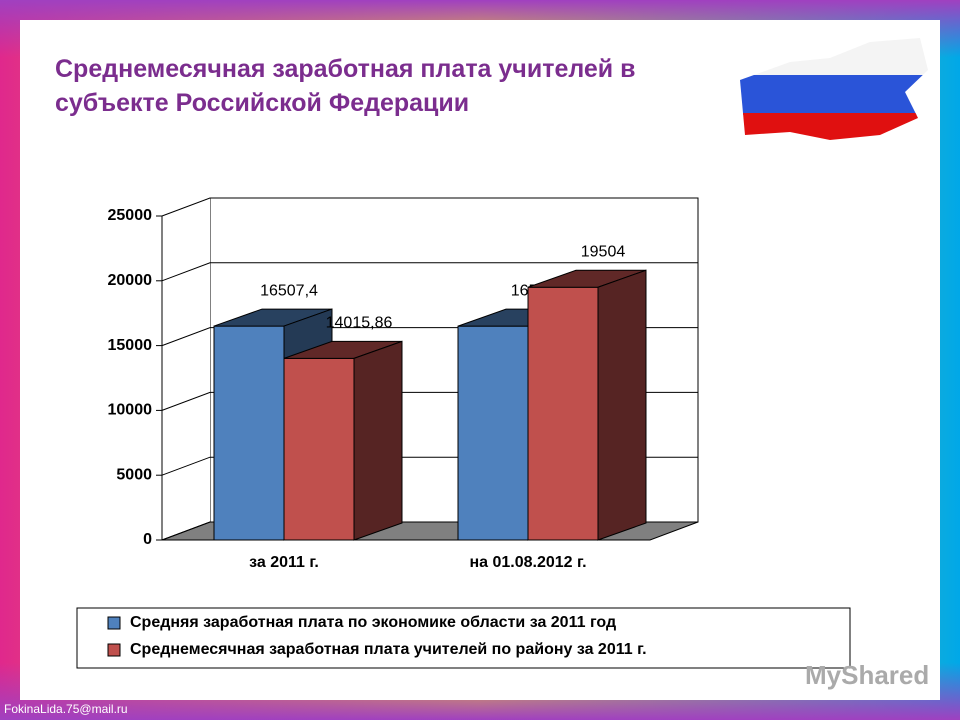  I want to click on y-tick-label: 20000, so click(130, 280).